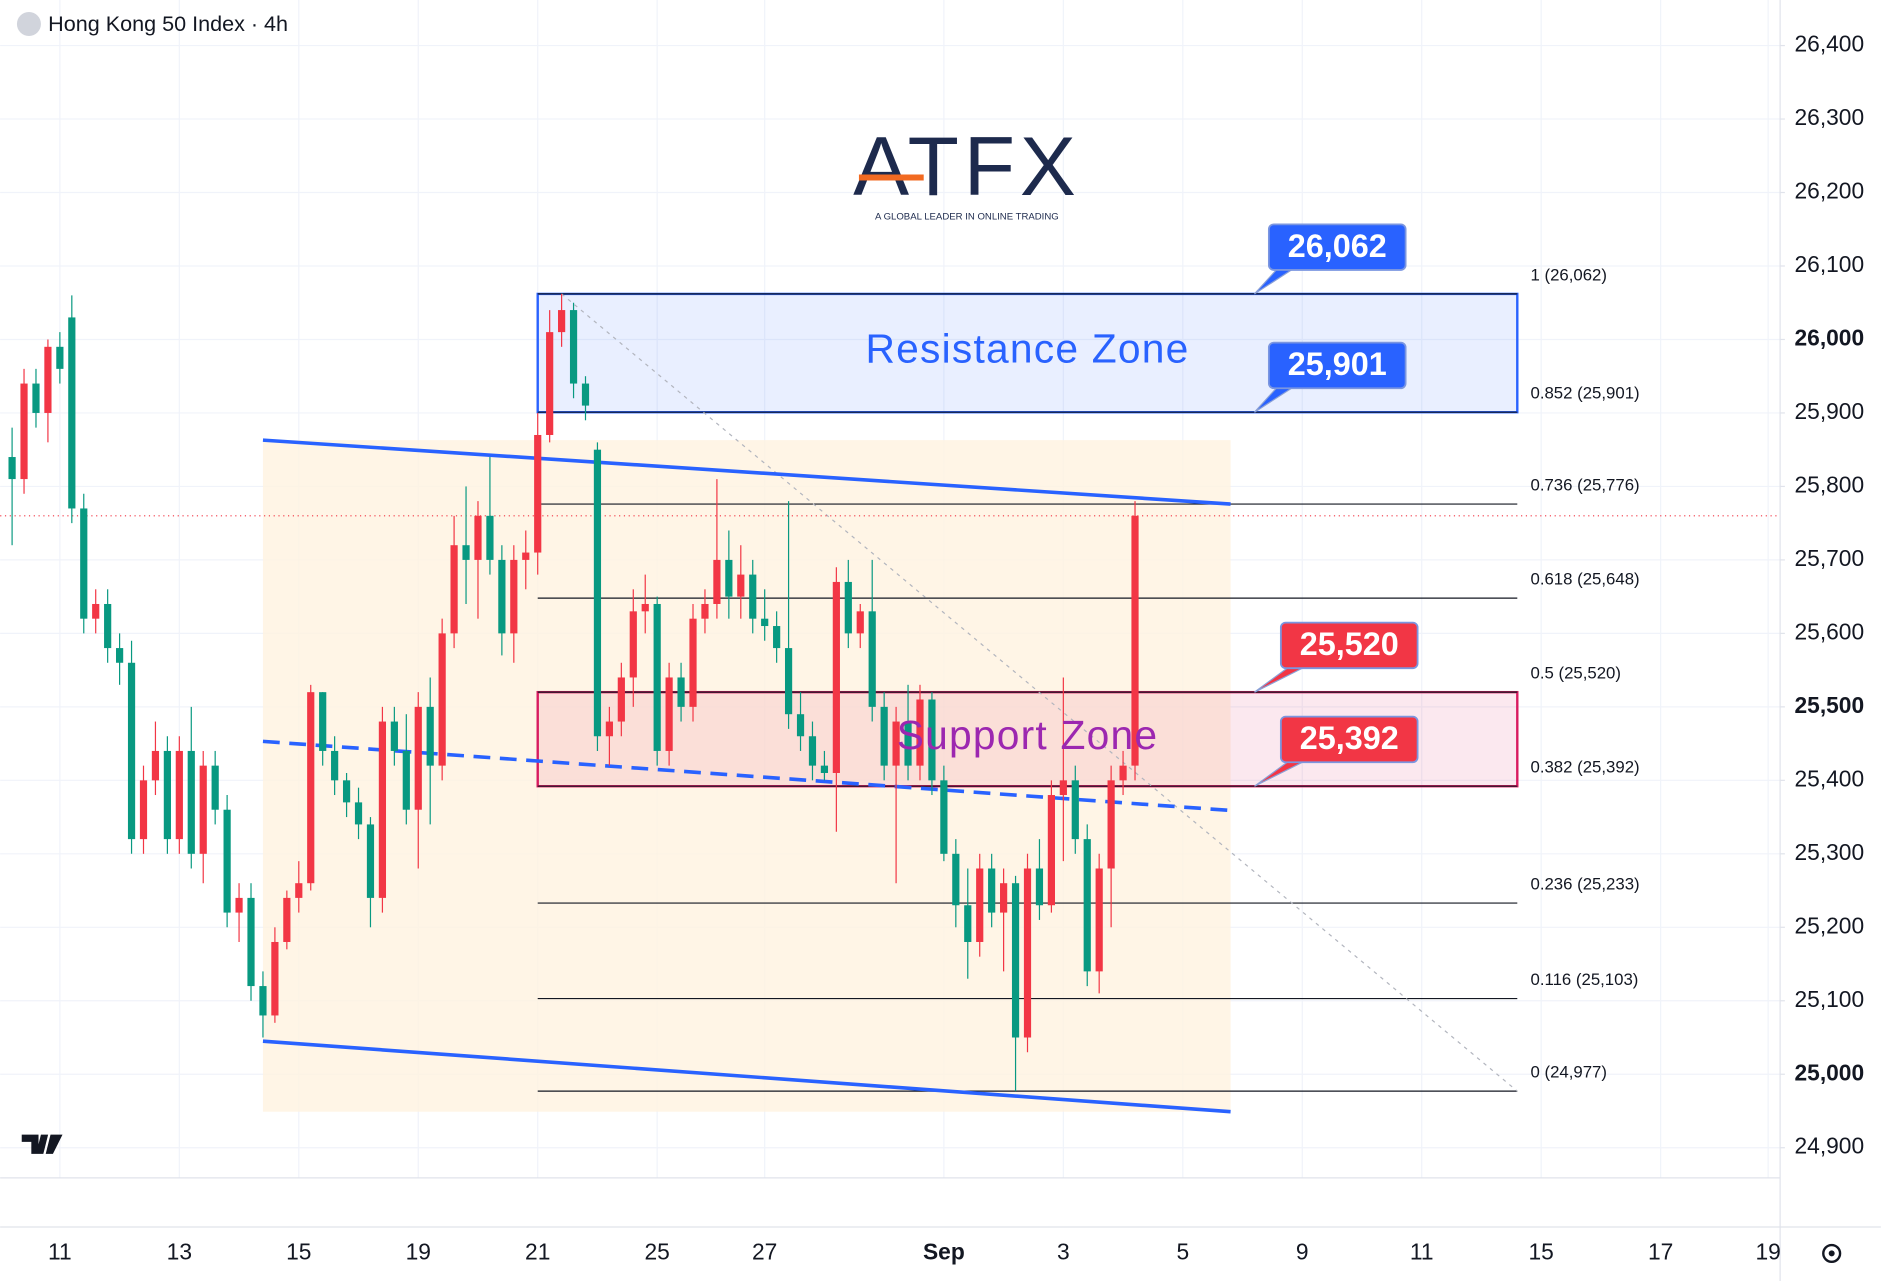 Image resolution: width=1881 pixels, height=1281 pixels. I want to click on channel-upper, so click(746, 472).